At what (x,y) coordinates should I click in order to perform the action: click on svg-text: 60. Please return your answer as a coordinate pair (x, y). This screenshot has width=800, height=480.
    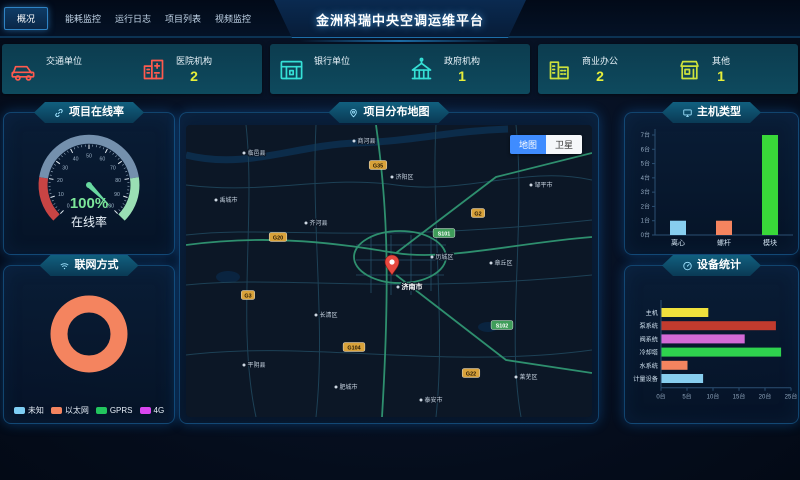
    Looking at the image, I should click on (103, 160).